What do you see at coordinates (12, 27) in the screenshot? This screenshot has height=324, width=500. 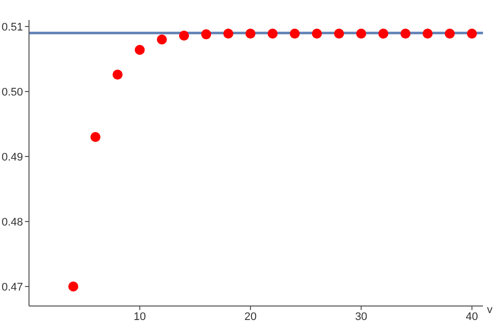 I see `y-tick-label: 0.51` at bounding box center [12, 27].